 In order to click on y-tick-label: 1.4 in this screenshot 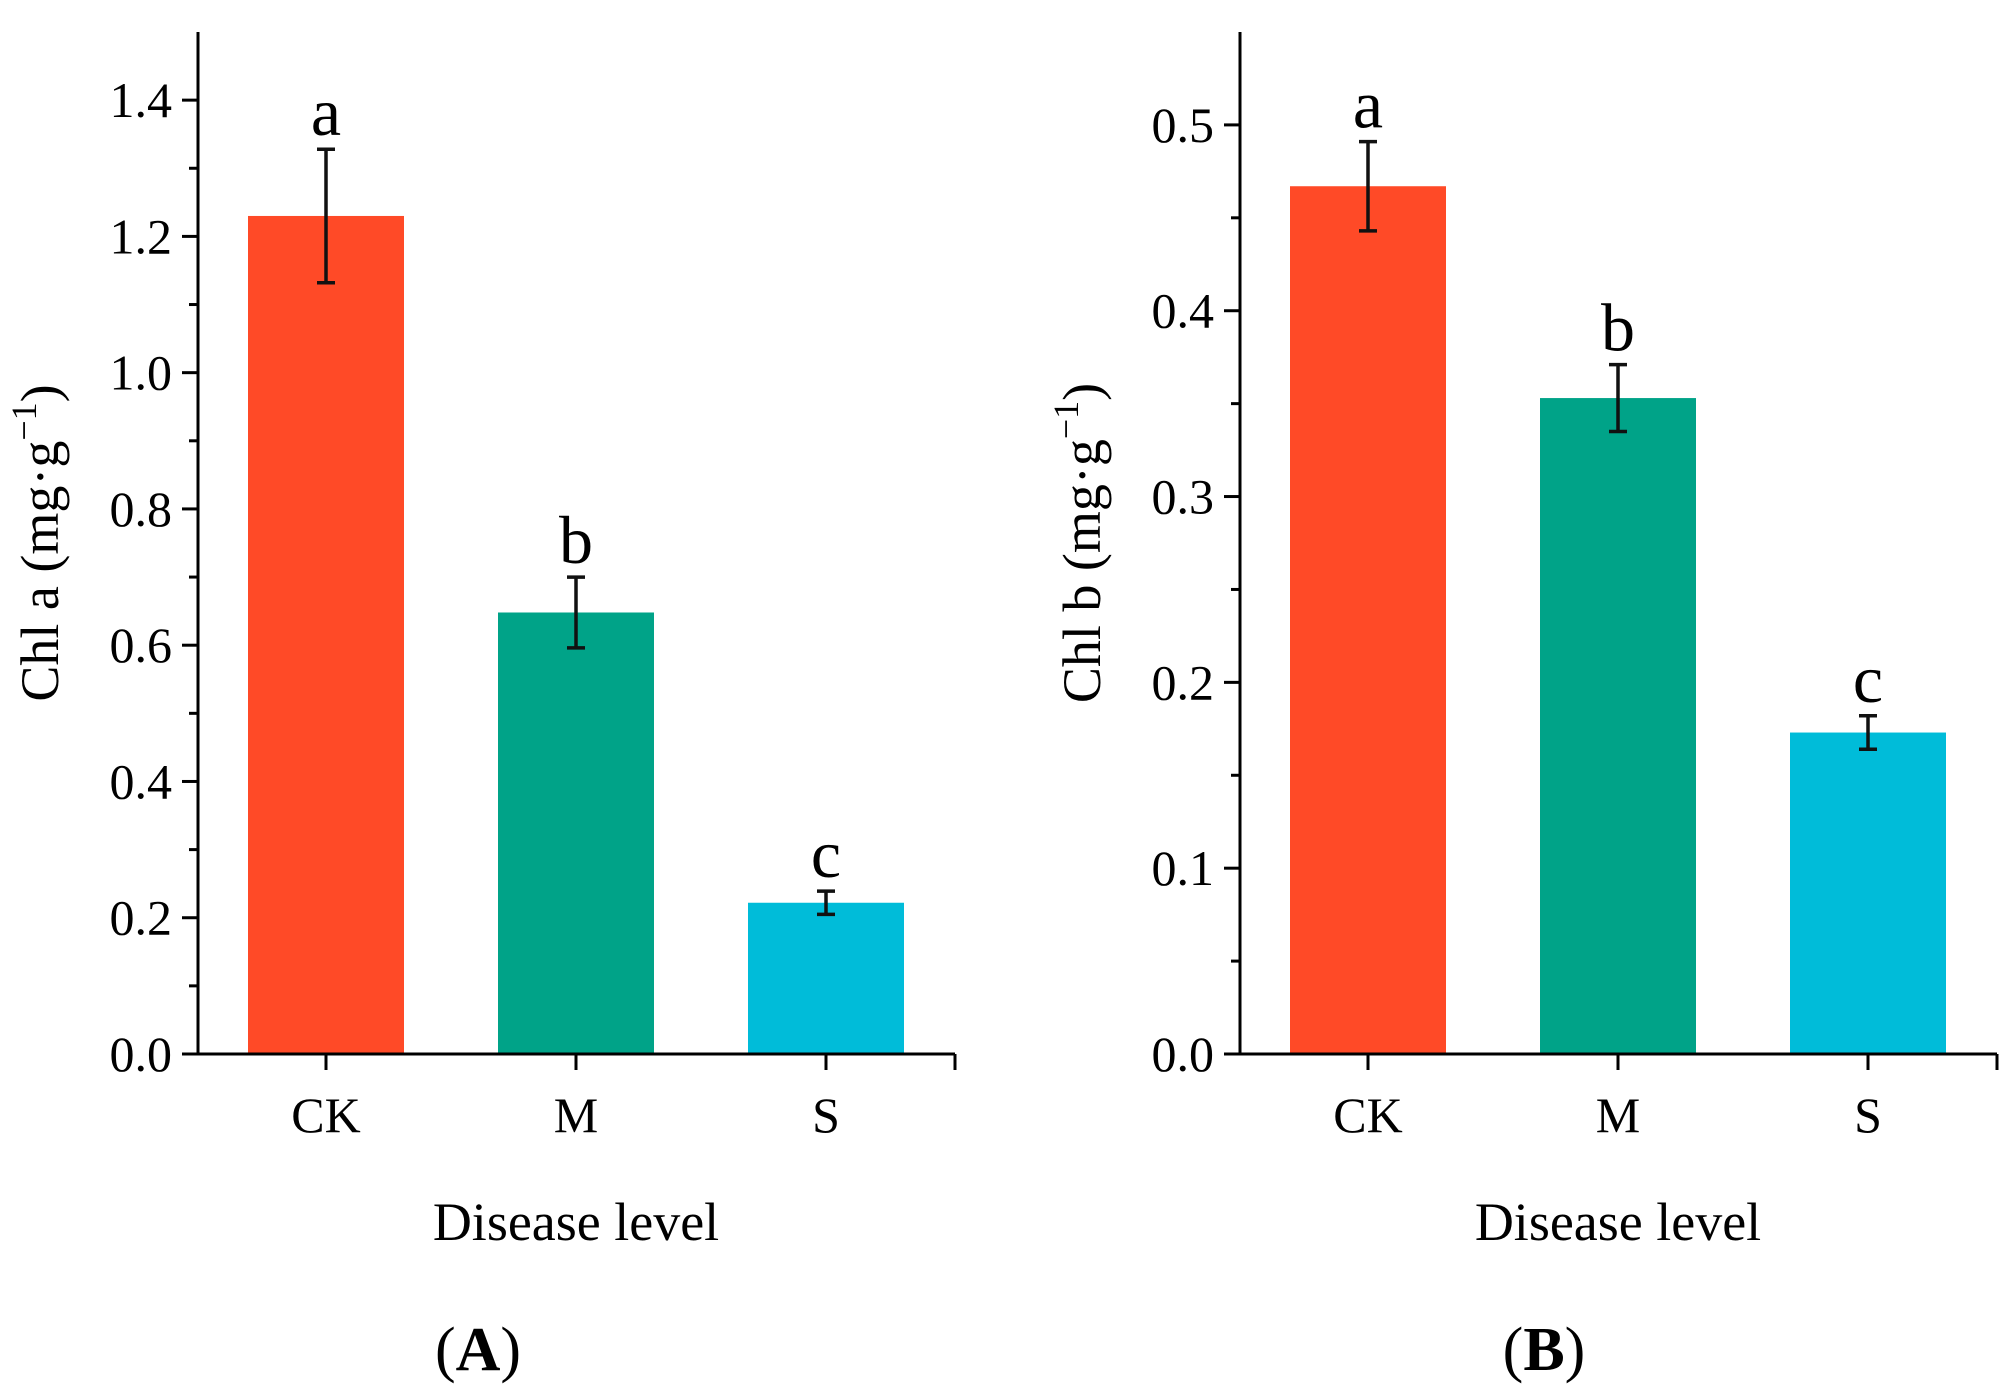, I will do `click(141, 100)`.